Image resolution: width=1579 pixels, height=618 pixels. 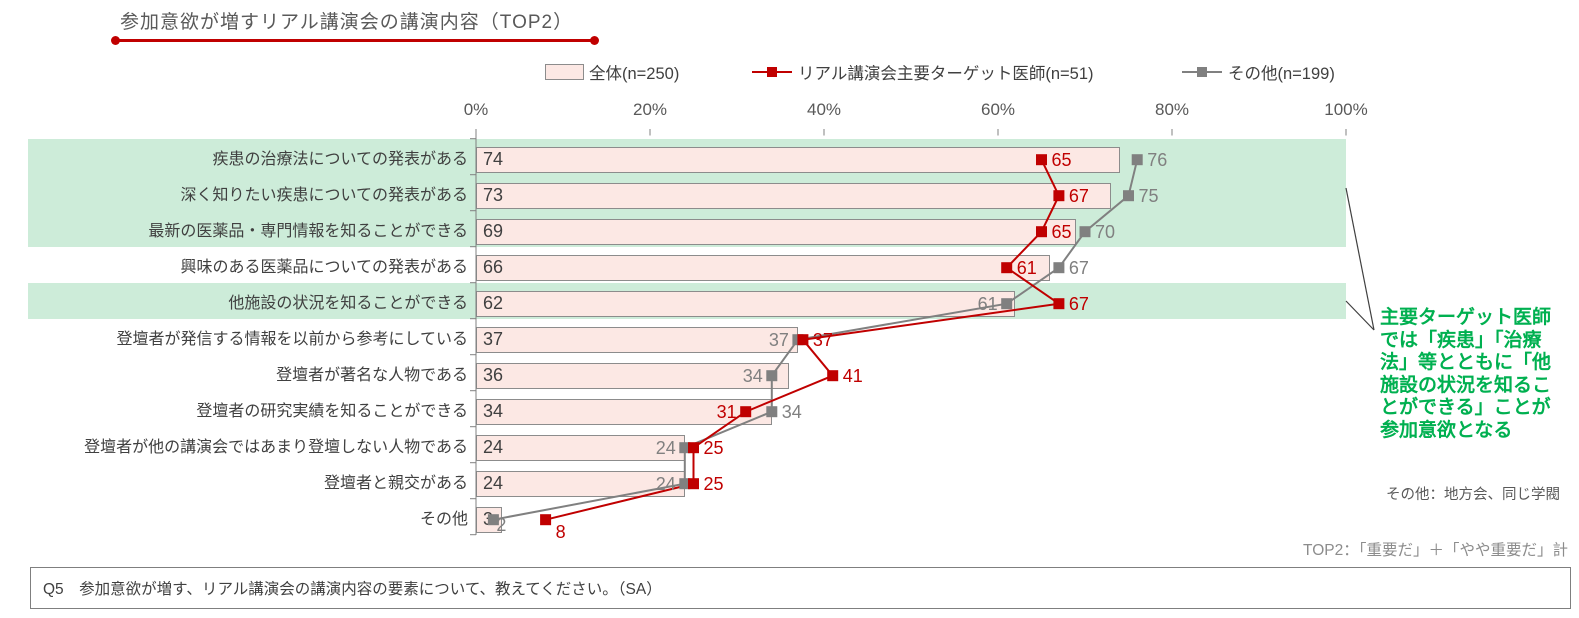 I want to click on legend-item-total: 全体(n=250), so click(x=612, y=72).